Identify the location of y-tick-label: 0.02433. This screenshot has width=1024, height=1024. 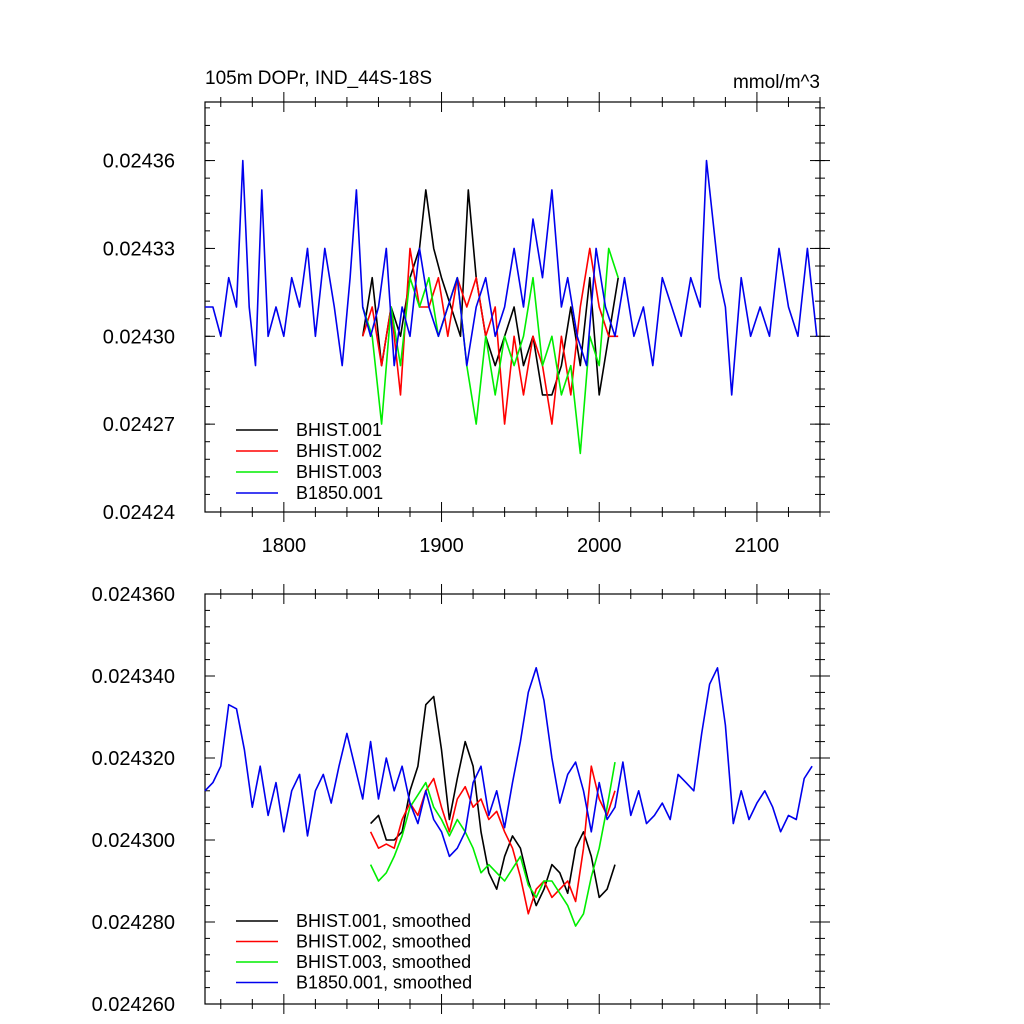
(139, 249).